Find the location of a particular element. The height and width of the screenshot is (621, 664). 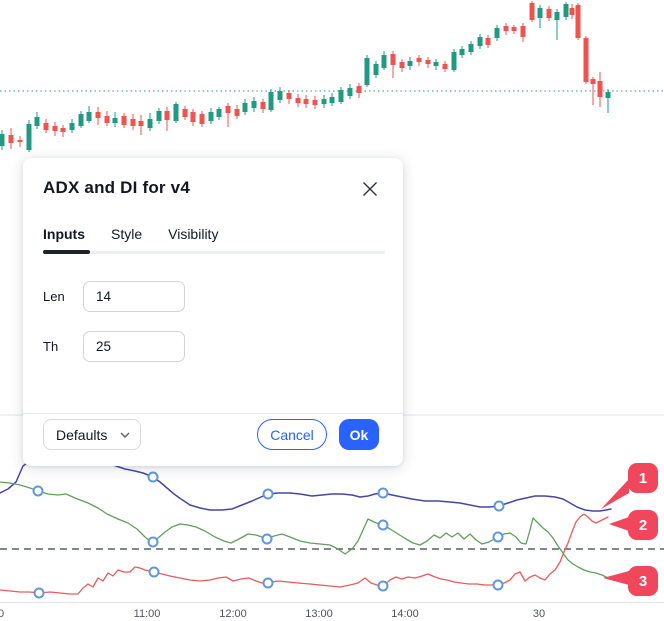

line-2-red is located at coordinates (304, 556).